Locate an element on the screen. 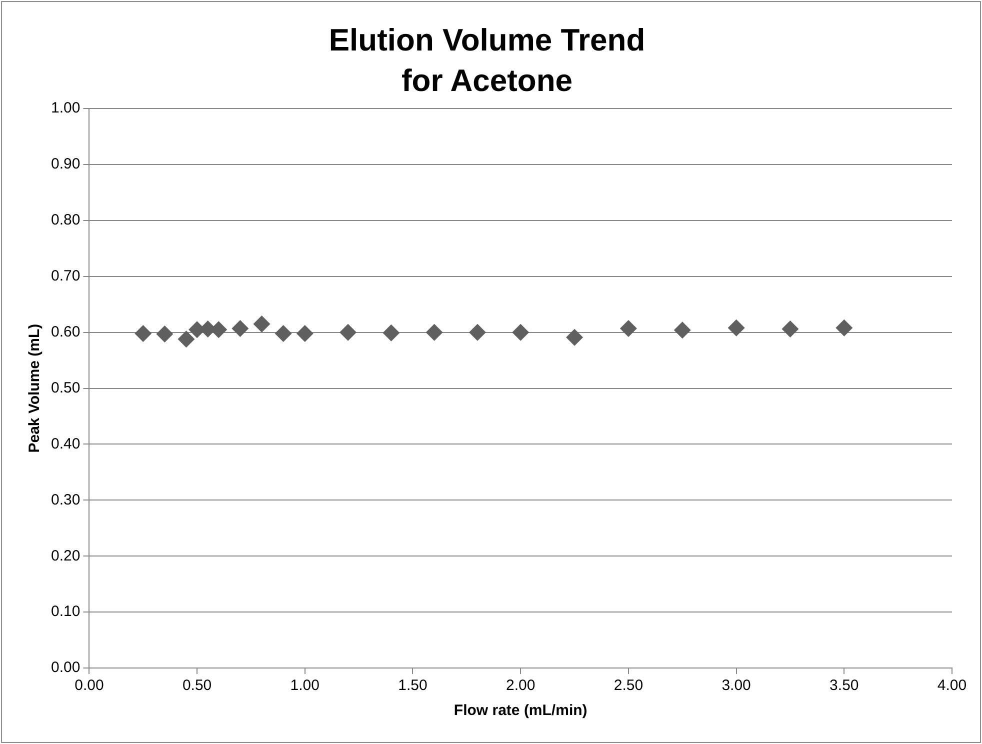 Image resolution: width=982 pixels, height=744 pixels. x-tick-label: 3.50 is located at coordinates (844, 685).